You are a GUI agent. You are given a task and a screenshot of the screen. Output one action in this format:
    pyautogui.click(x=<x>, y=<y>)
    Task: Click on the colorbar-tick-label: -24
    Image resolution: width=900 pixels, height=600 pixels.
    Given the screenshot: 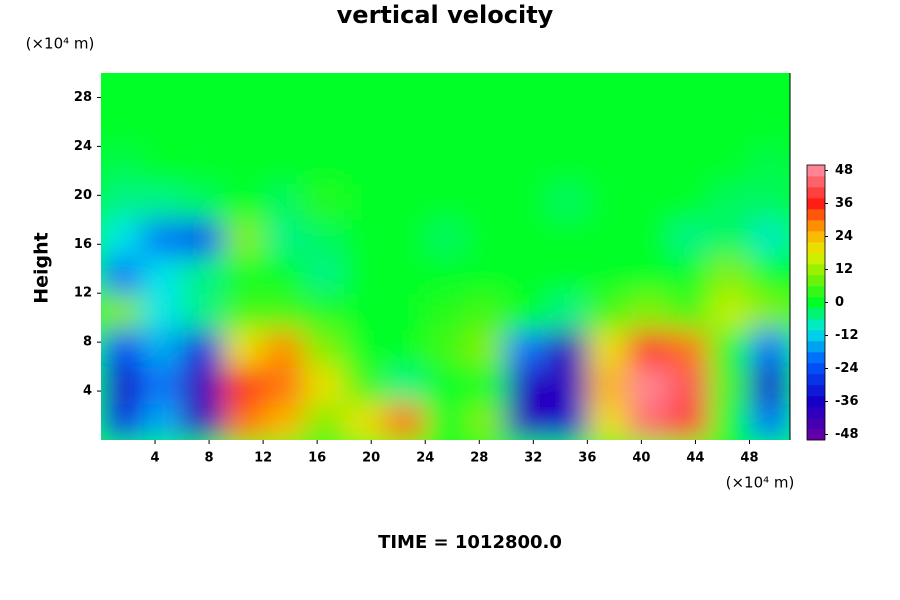 What is the action you would take?
    pyautogui.click(x=847, y=368)
    